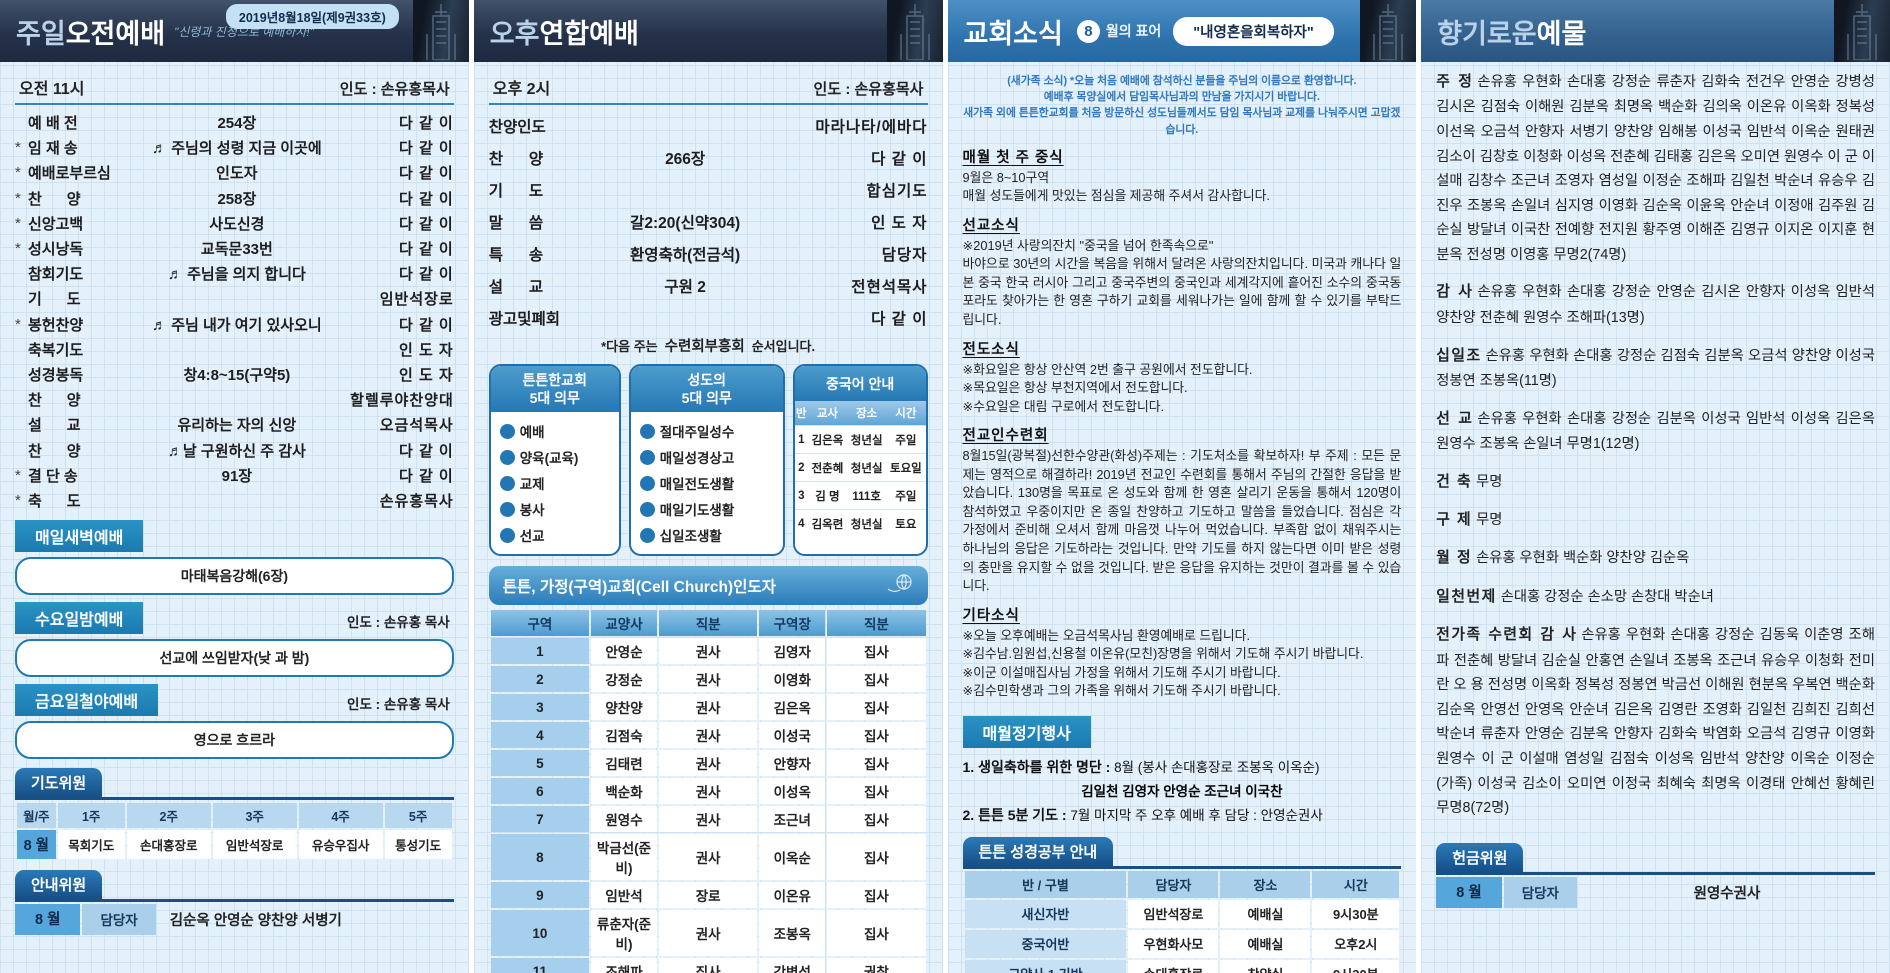 The height and width of the screenshot is (973, 1890). Describe the element at coordinates (416, 300) in the screenshot. I see `order-item-person: 임반석장로` at that location.